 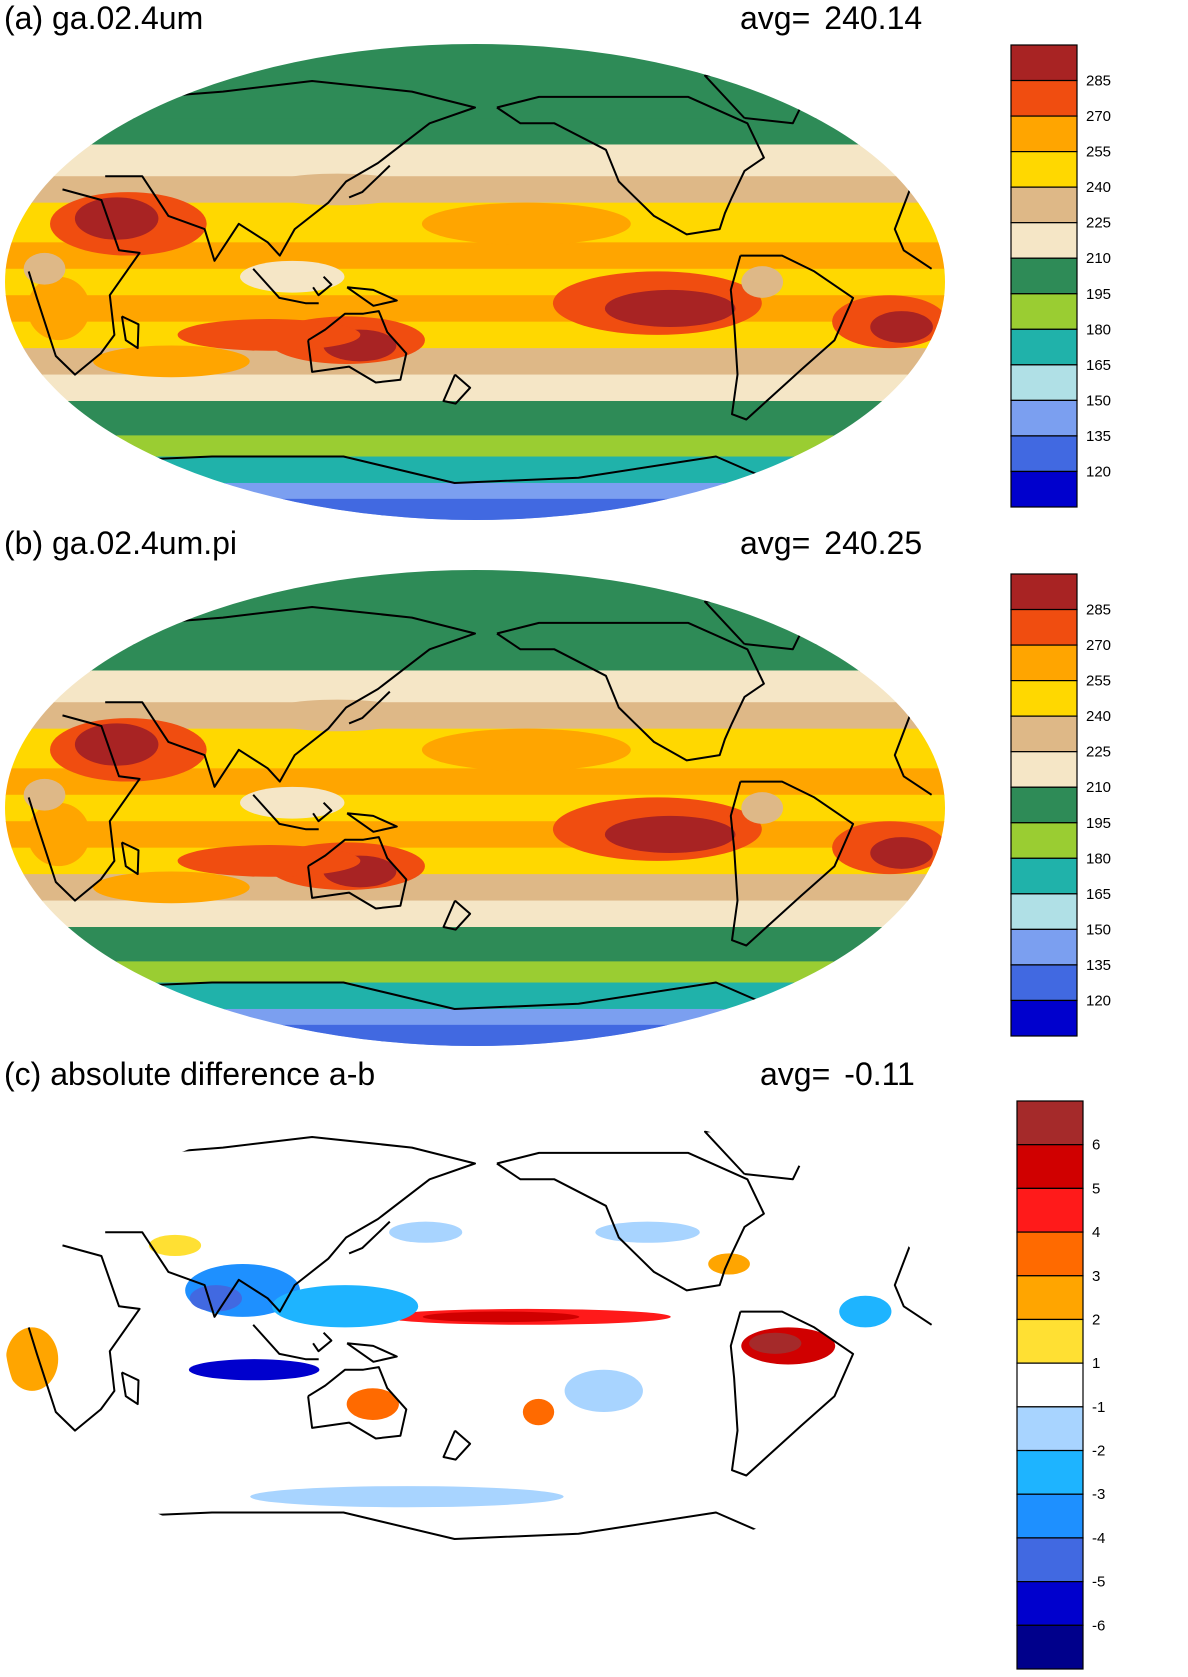 I want to click on colorbar-tick-label: -1, so click(x=1098, y=1407).